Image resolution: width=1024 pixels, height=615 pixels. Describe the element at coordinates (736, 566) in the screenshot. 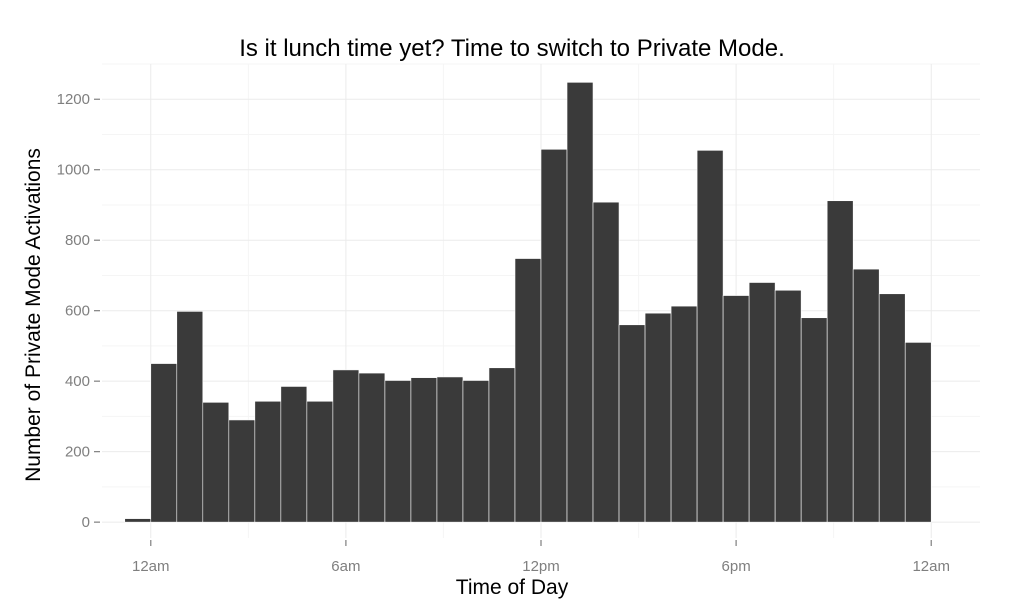

I see `x-tick-label: 6pm` at that location.